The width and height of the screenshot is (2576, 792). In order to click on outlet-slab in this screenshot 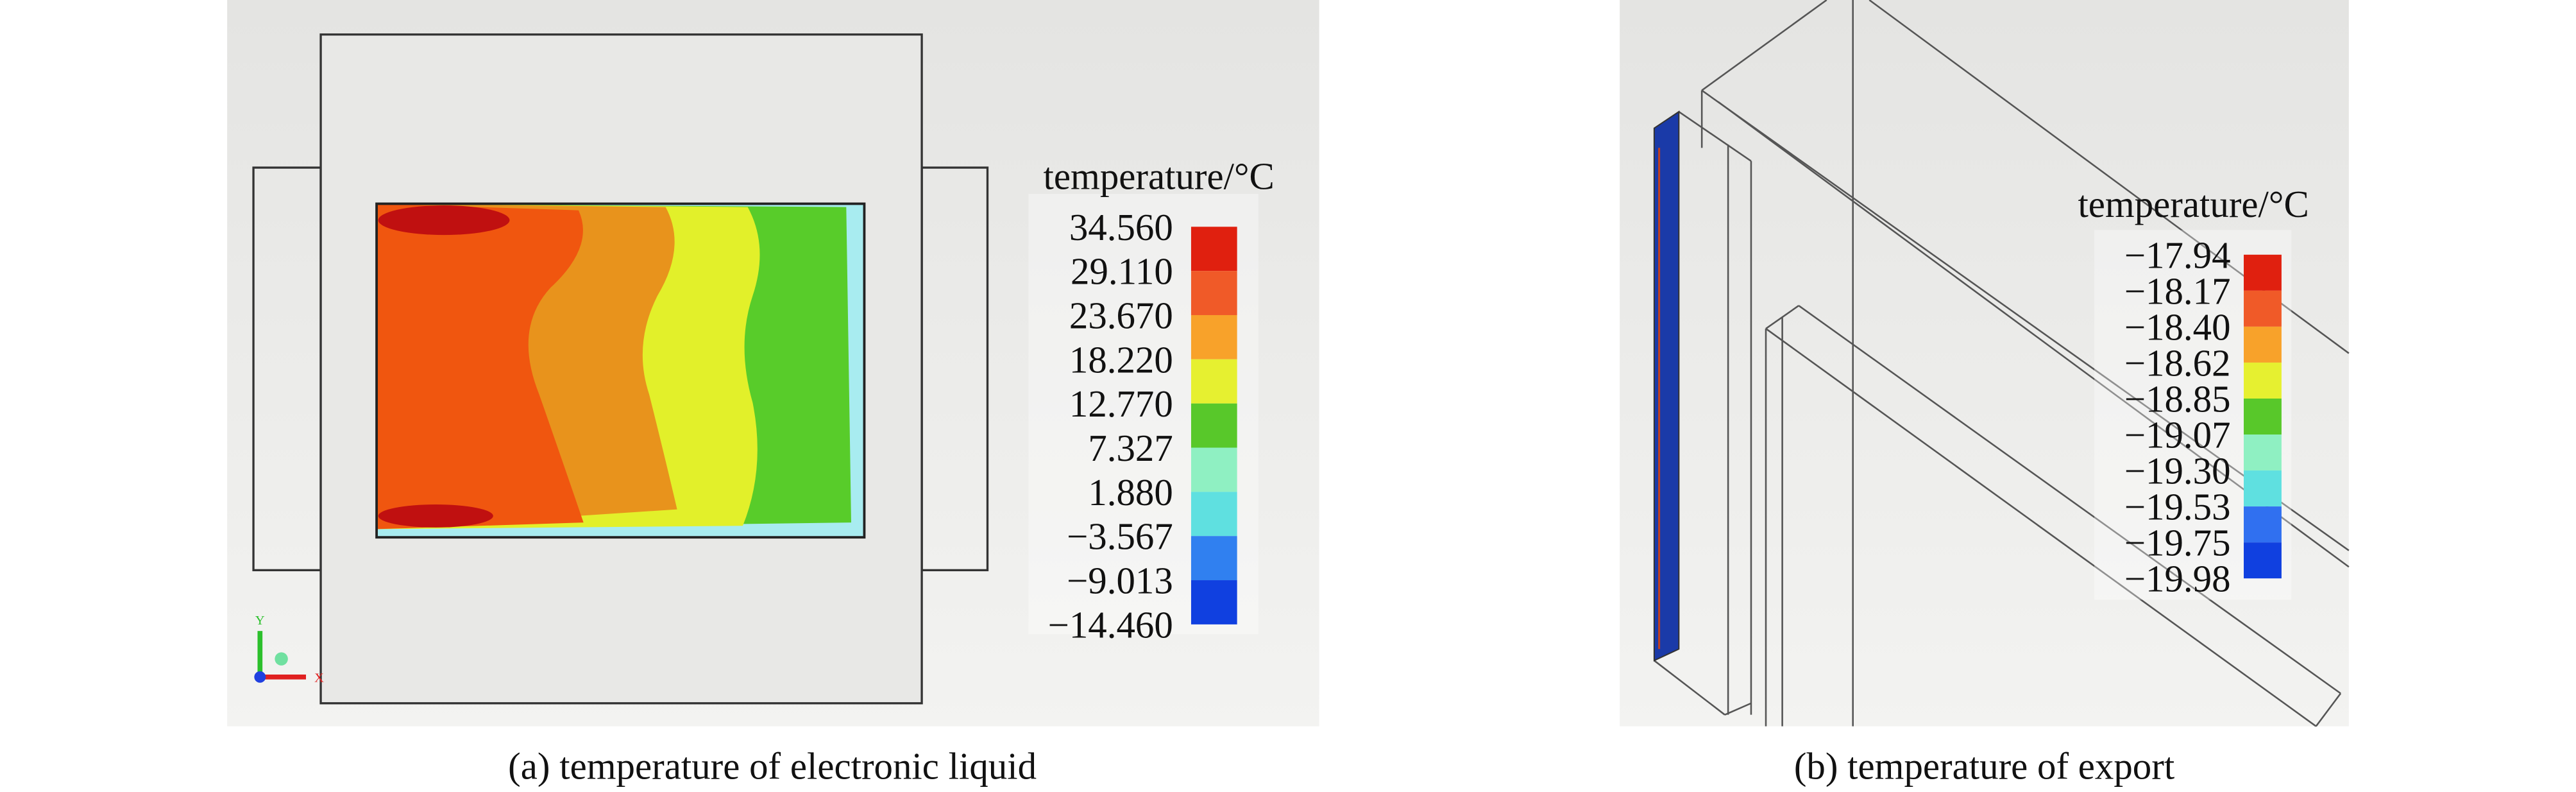, I will do `click(1666, 386)`.